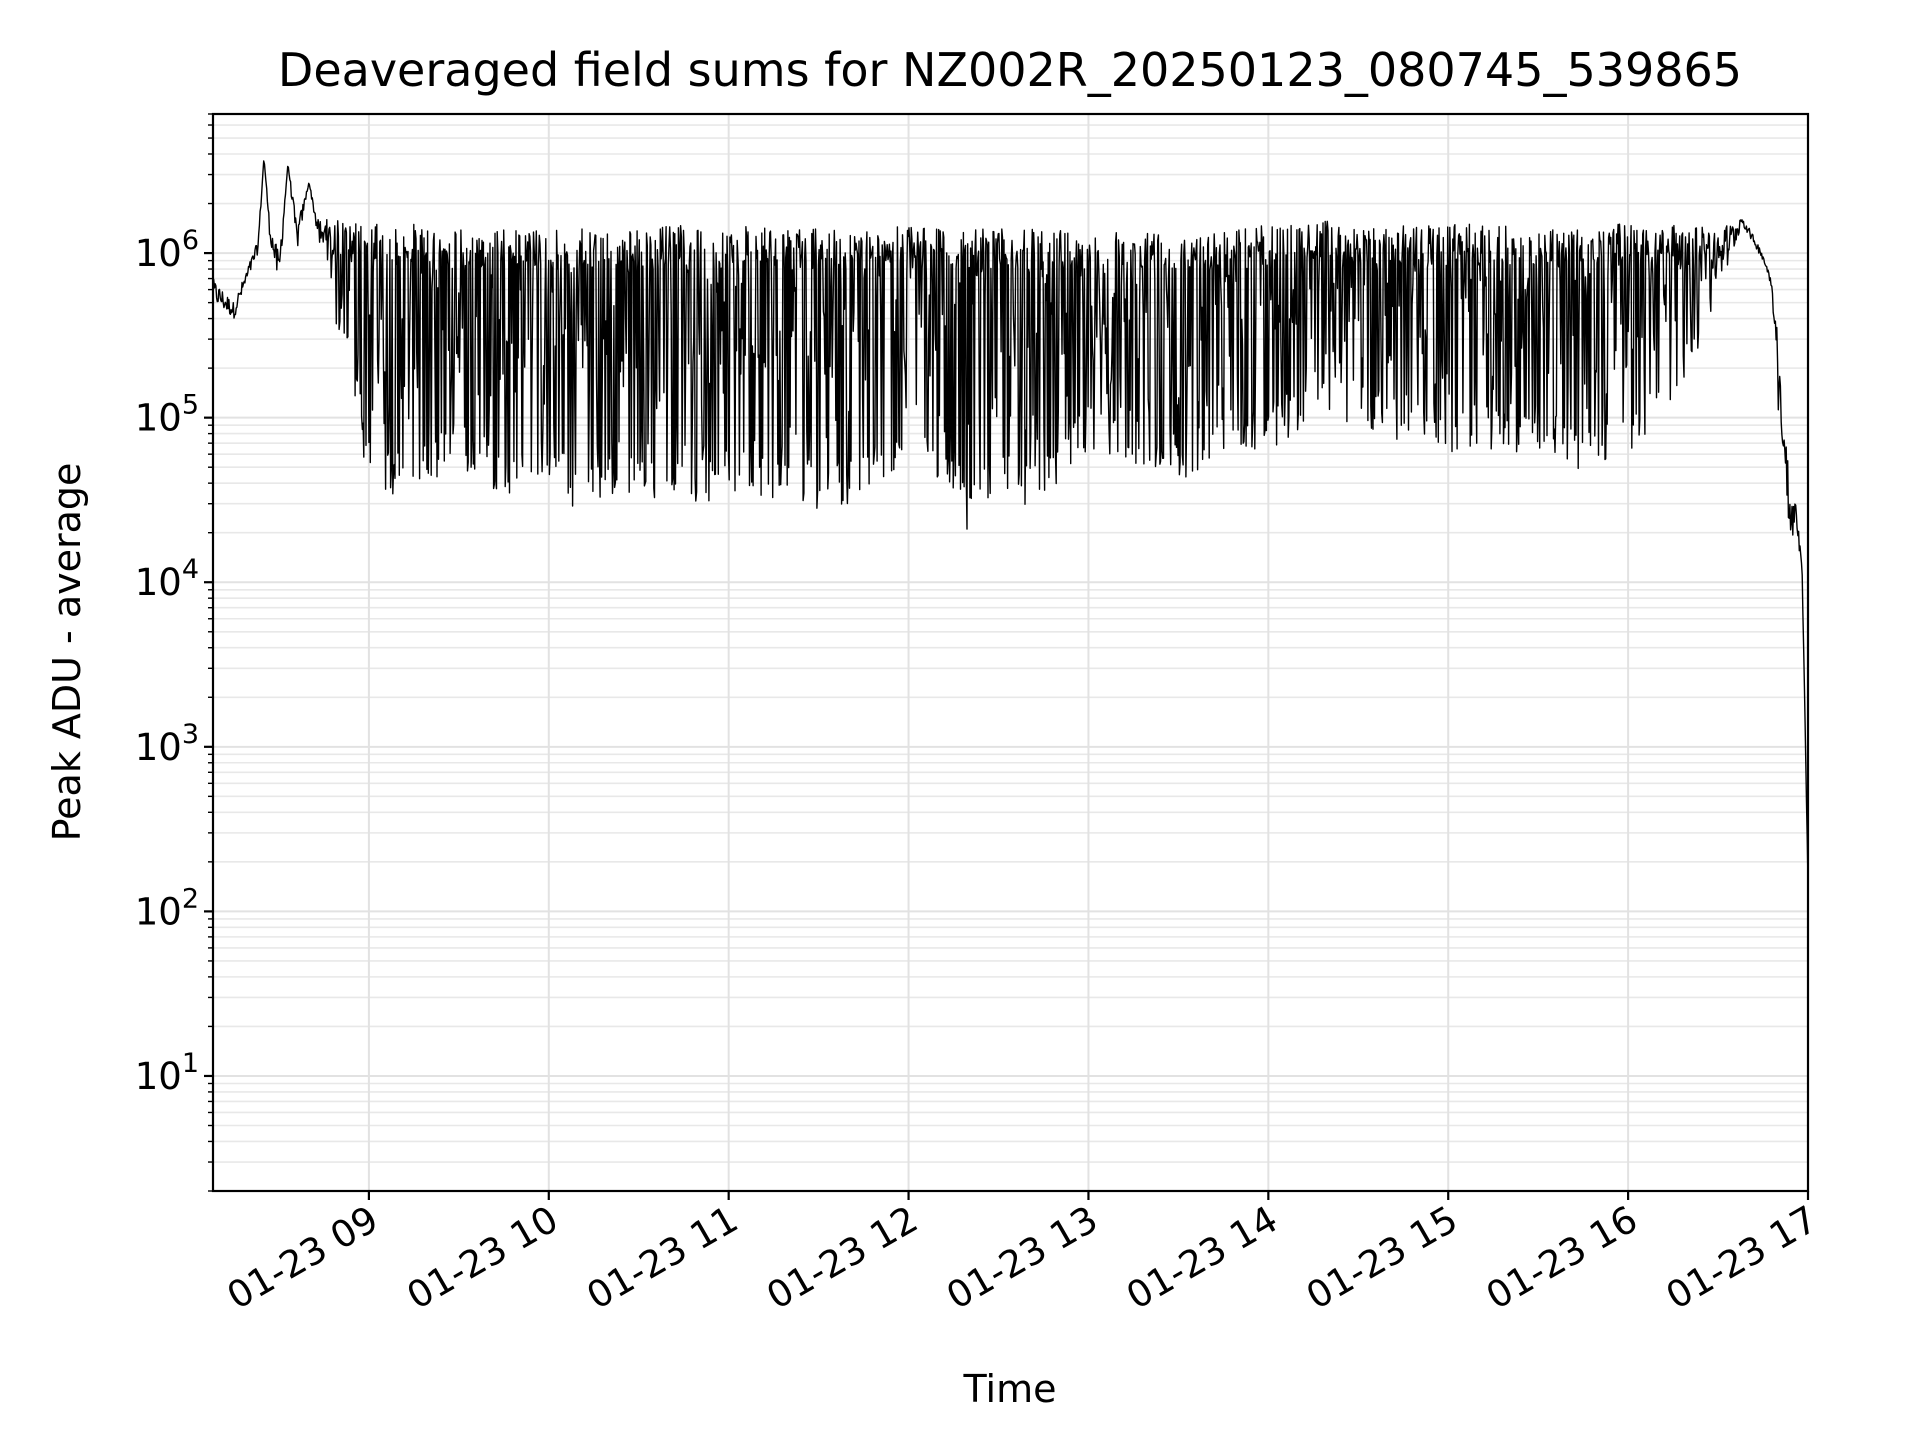  Describe the element at coordinates (1202, 1258) in the screenshot. I see `x-tick-label: 01-23 14` at that location.